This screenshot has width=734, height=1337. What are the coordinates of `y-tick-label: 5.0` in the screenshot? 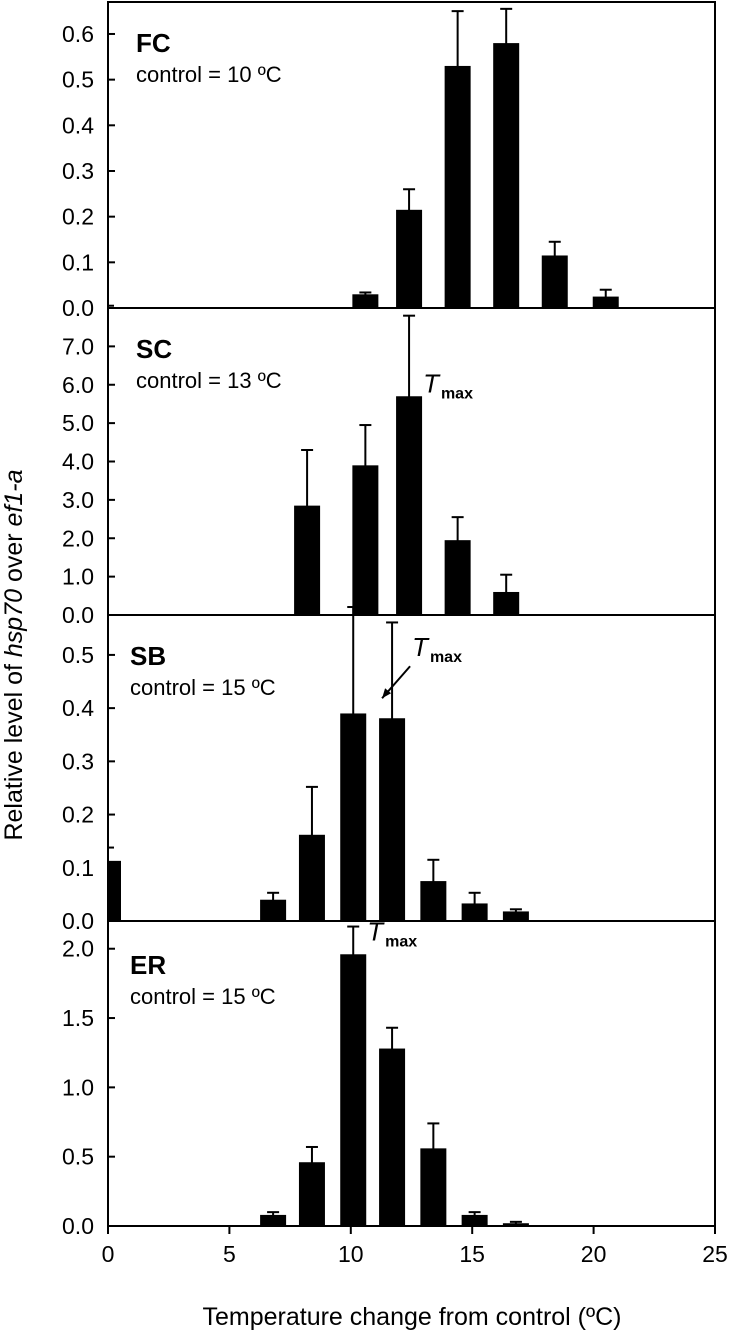 It's located at (78, 423).